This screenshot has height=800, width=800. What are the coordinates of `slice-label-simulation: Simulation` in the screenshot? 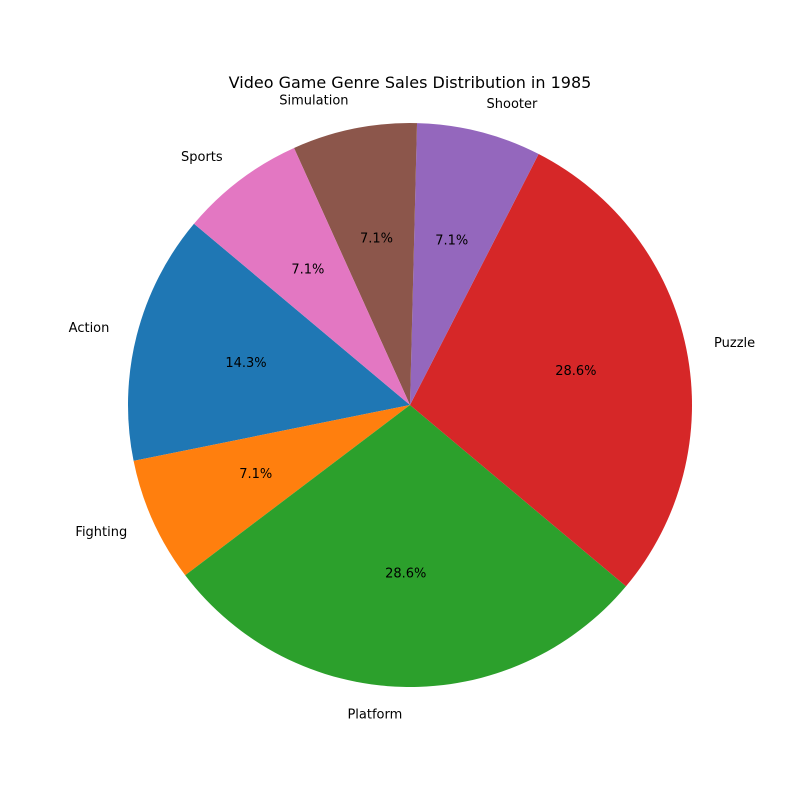 It's located at (313, 100).